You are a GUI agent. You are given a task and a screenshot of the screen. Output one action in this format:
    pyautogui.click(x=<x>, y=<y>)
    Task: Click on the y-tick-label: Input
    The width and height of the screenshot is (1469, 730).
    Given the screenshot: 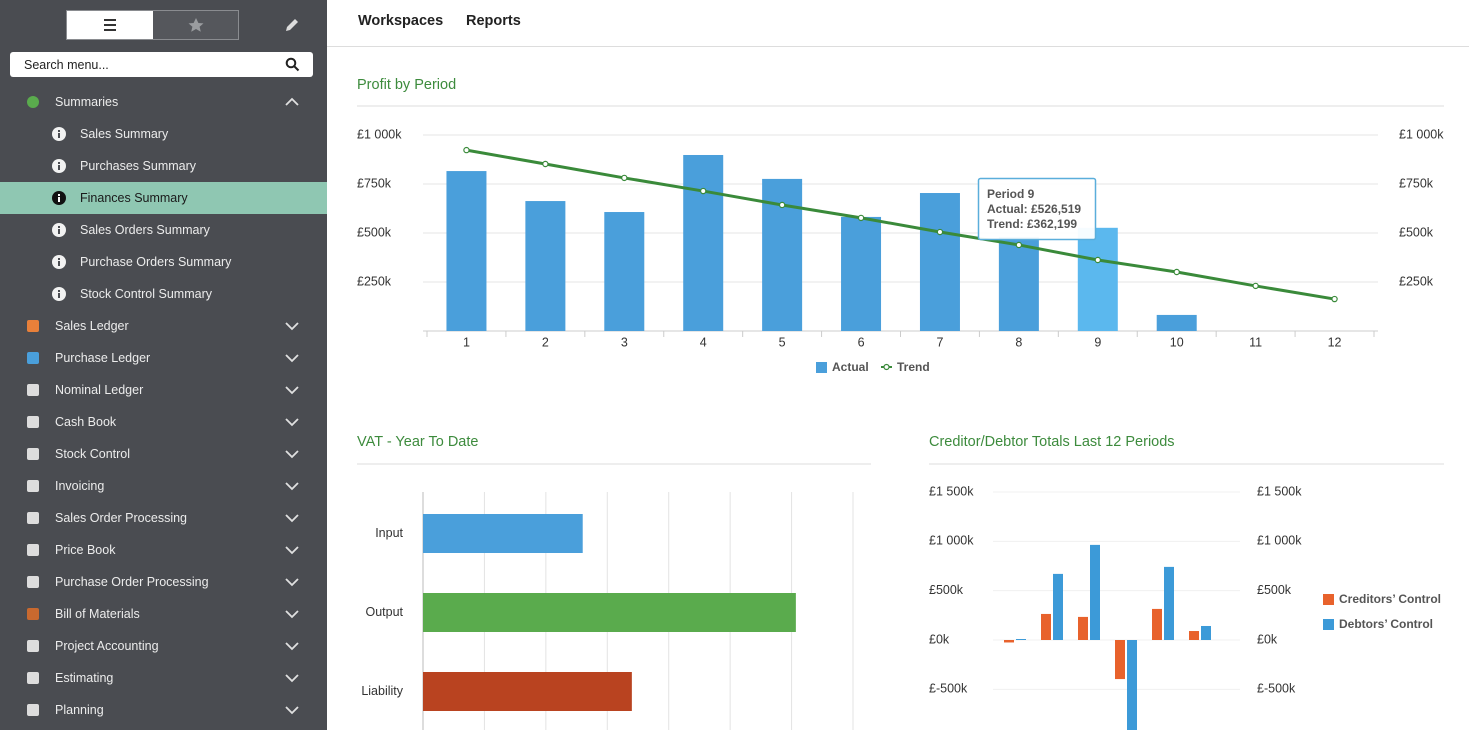 What is the action you would take?
    pyautogui.click(x=389, y=533)
    